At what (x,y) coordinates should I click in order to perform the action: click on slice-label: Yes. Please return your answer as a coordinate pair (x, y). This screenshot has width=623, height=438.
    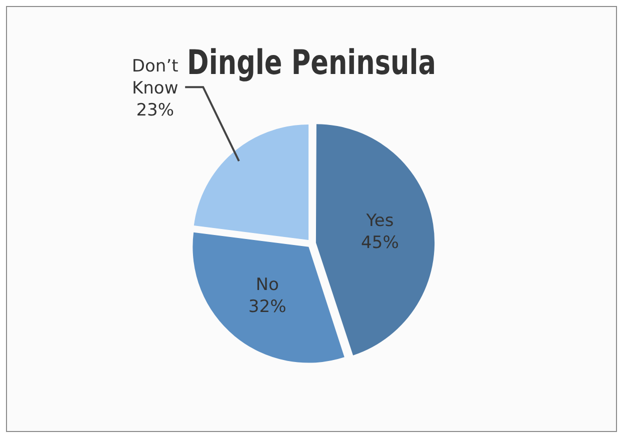
    Looking at the image, I should click on (379, 220).